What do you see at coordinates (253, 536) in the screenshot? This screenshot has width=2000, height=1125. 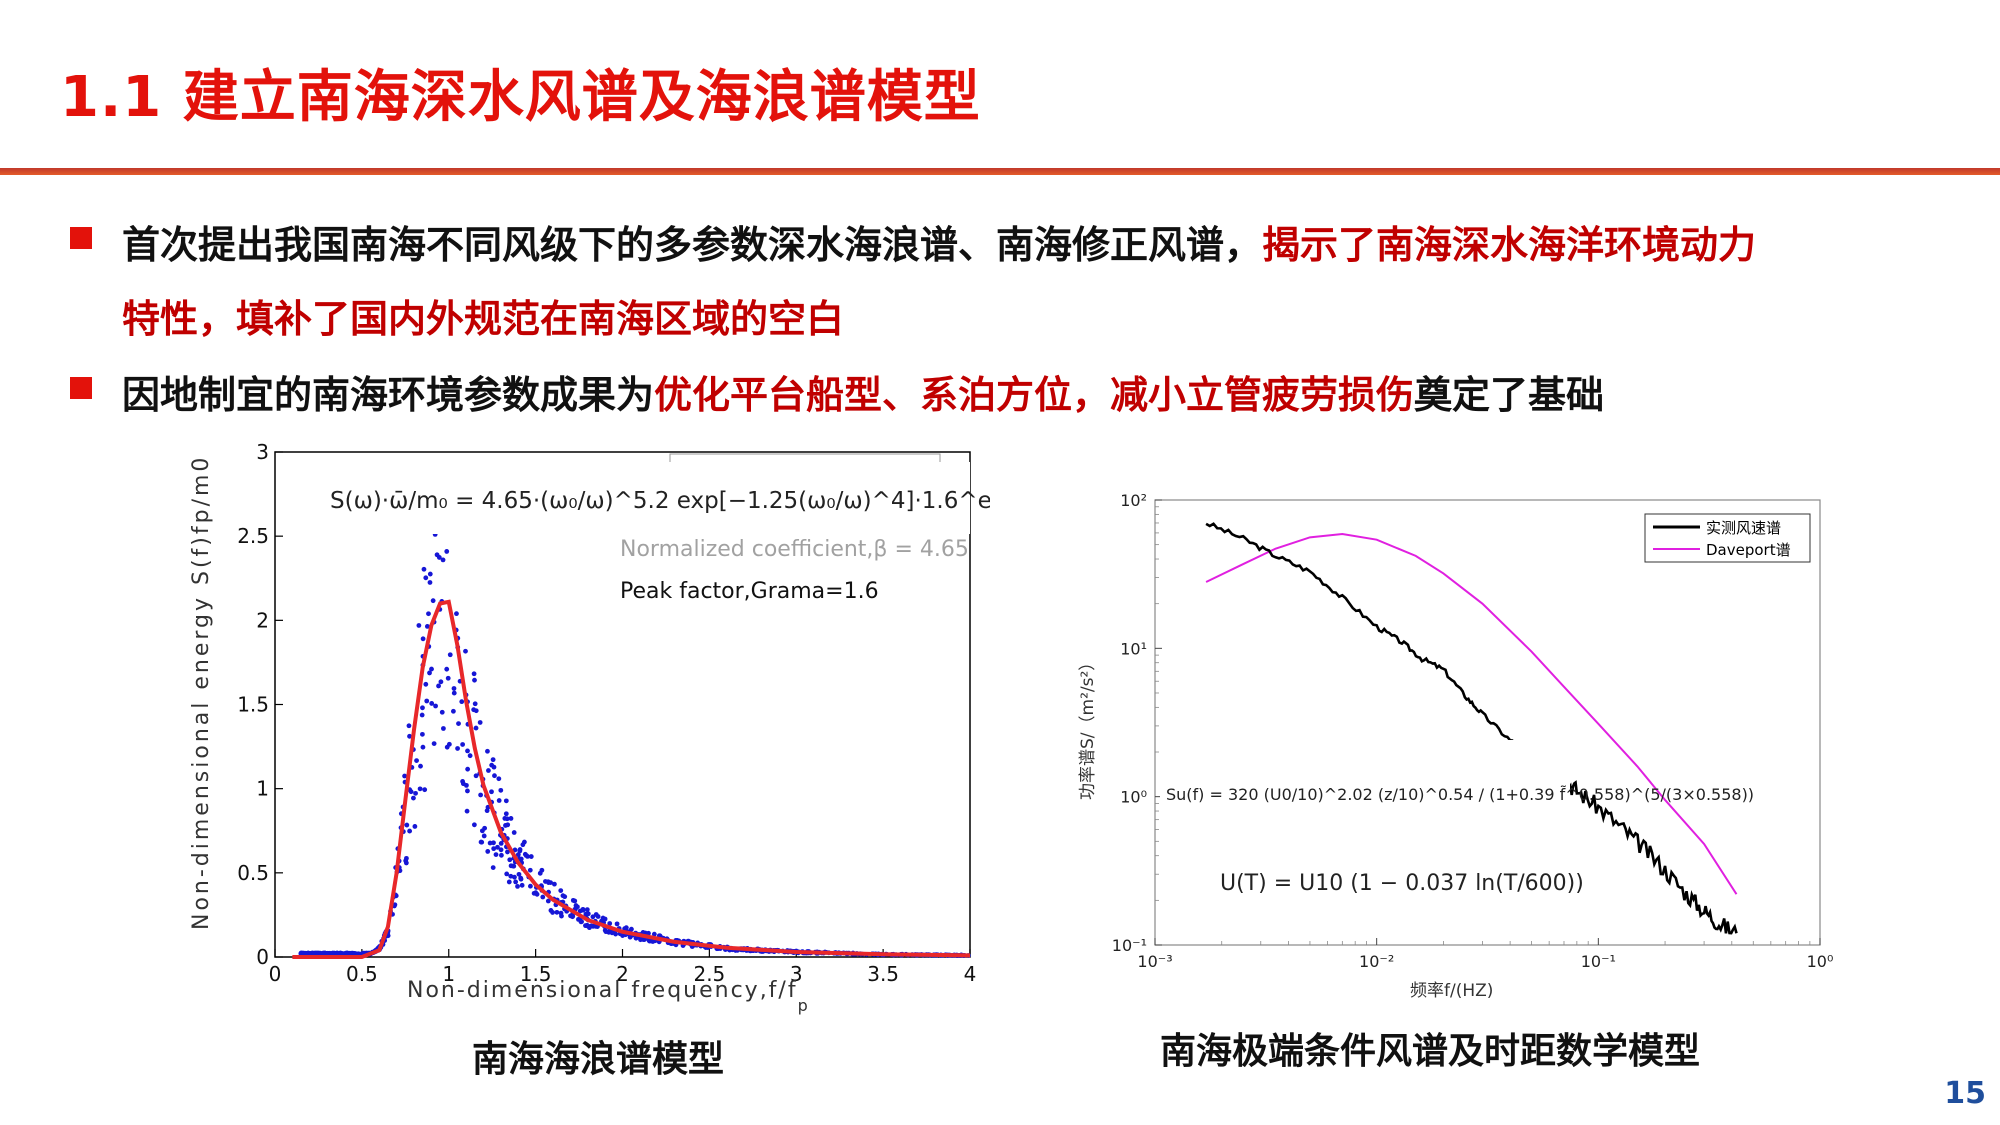 I see `y-tick-label: 2.5` at bounding box center [253, 536].